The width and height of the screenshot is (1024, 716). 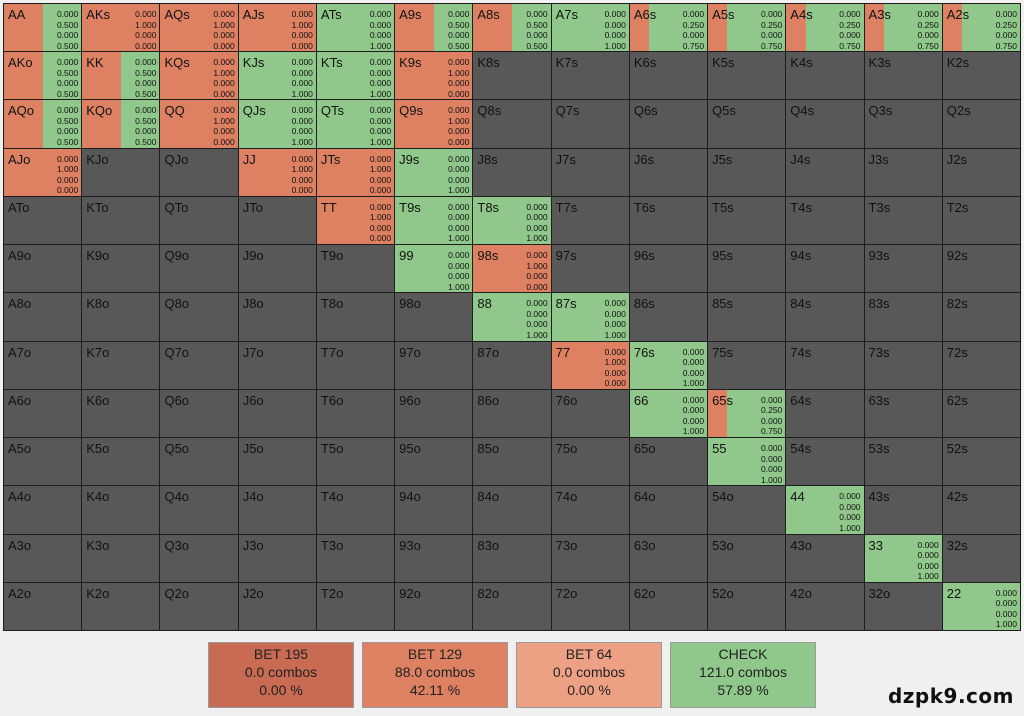 What do you see at coordinates (825, 28) in the screenshot?
I see `hand-cell: 0.000 0.250 0.000 0.750 A4s` at bounding box center [825, 28].